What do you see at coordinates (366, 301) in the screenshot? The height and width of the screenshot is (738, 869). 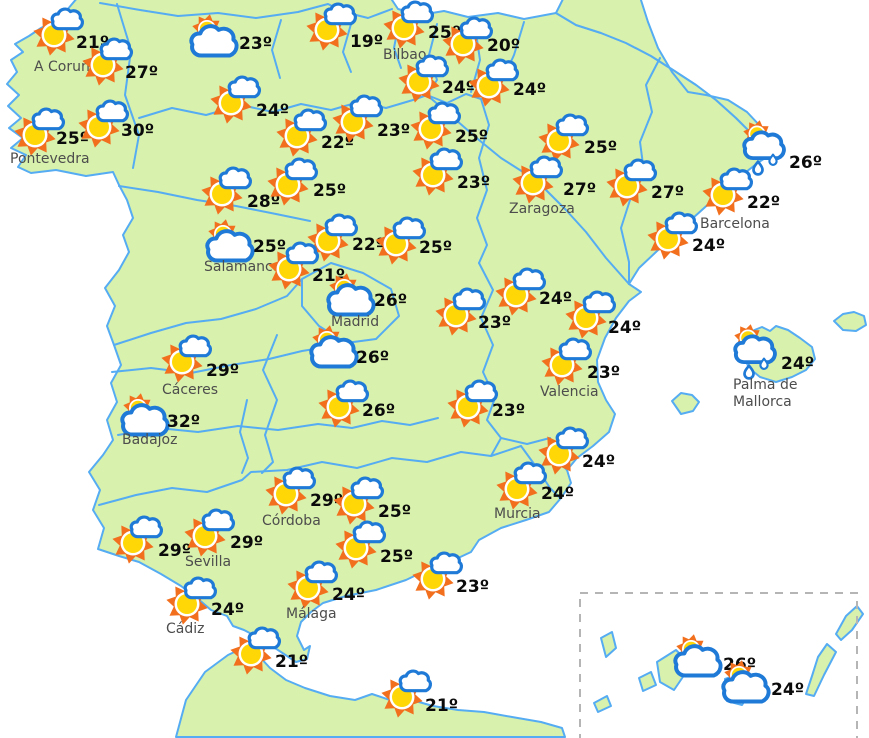 I see `weather-point-madrid: 26º Madrid` at bounding box center [366, 301].